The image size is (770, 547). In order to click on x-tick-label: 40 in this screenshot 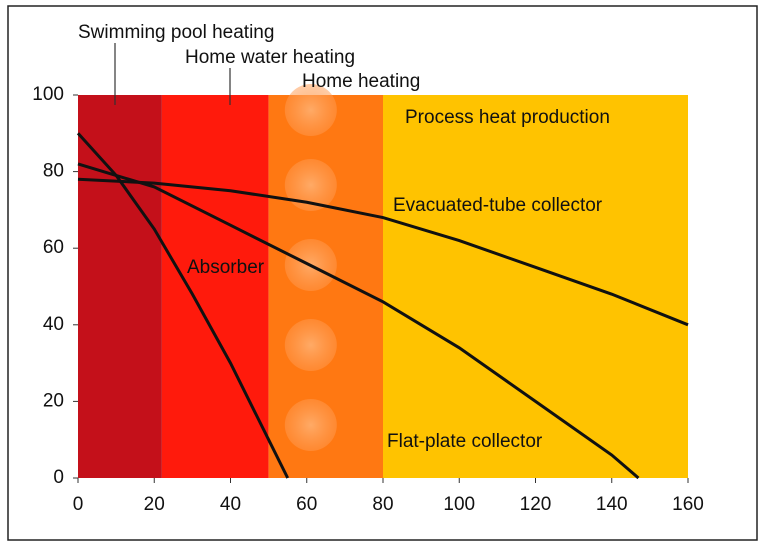, I will do `click(230, 504)`.